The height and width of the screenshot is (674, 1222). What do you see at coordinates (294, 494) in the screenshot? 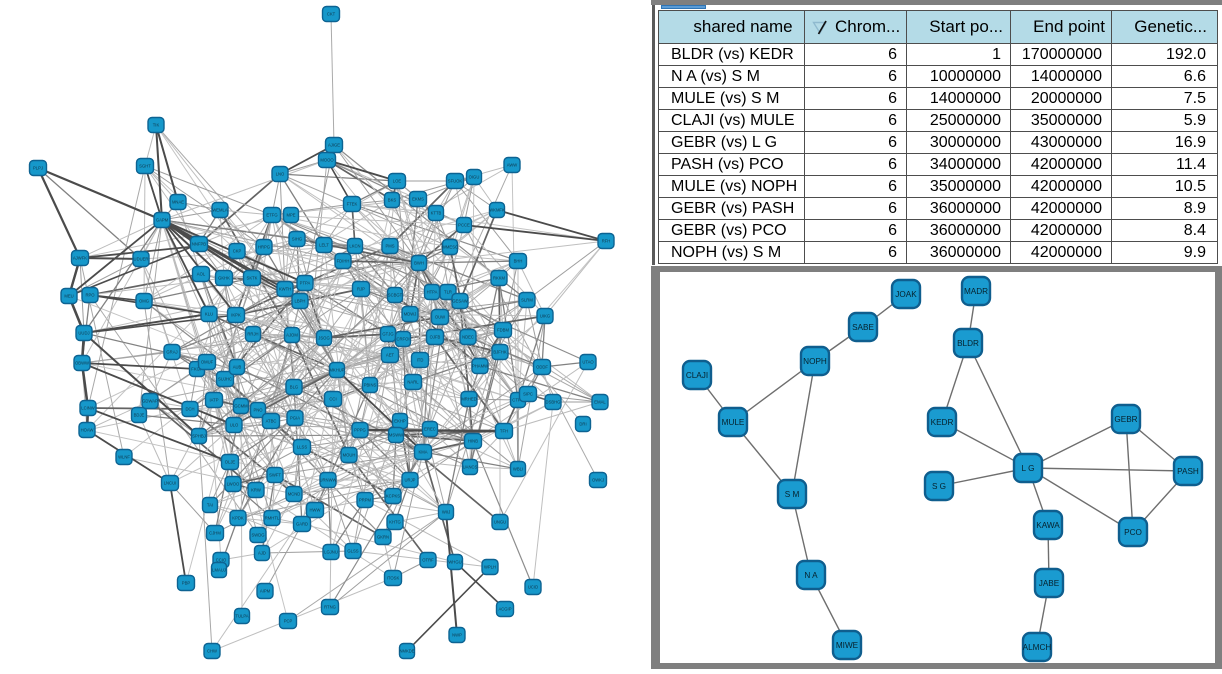
I see `svg-text: MCND` at bounding box center [294, 494].